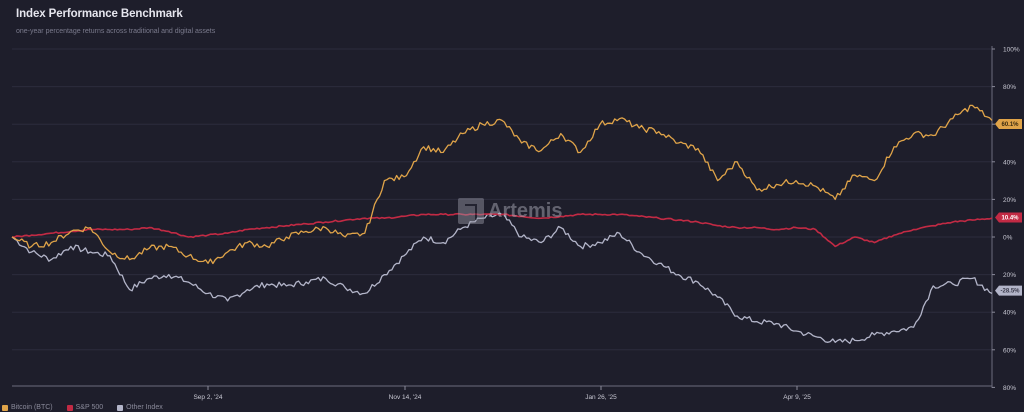 This screenshot has width=1024, height=412. Describe the element at coordinates (471, 211) in the screenshot. I see `artemis-logo-icon` at that location.